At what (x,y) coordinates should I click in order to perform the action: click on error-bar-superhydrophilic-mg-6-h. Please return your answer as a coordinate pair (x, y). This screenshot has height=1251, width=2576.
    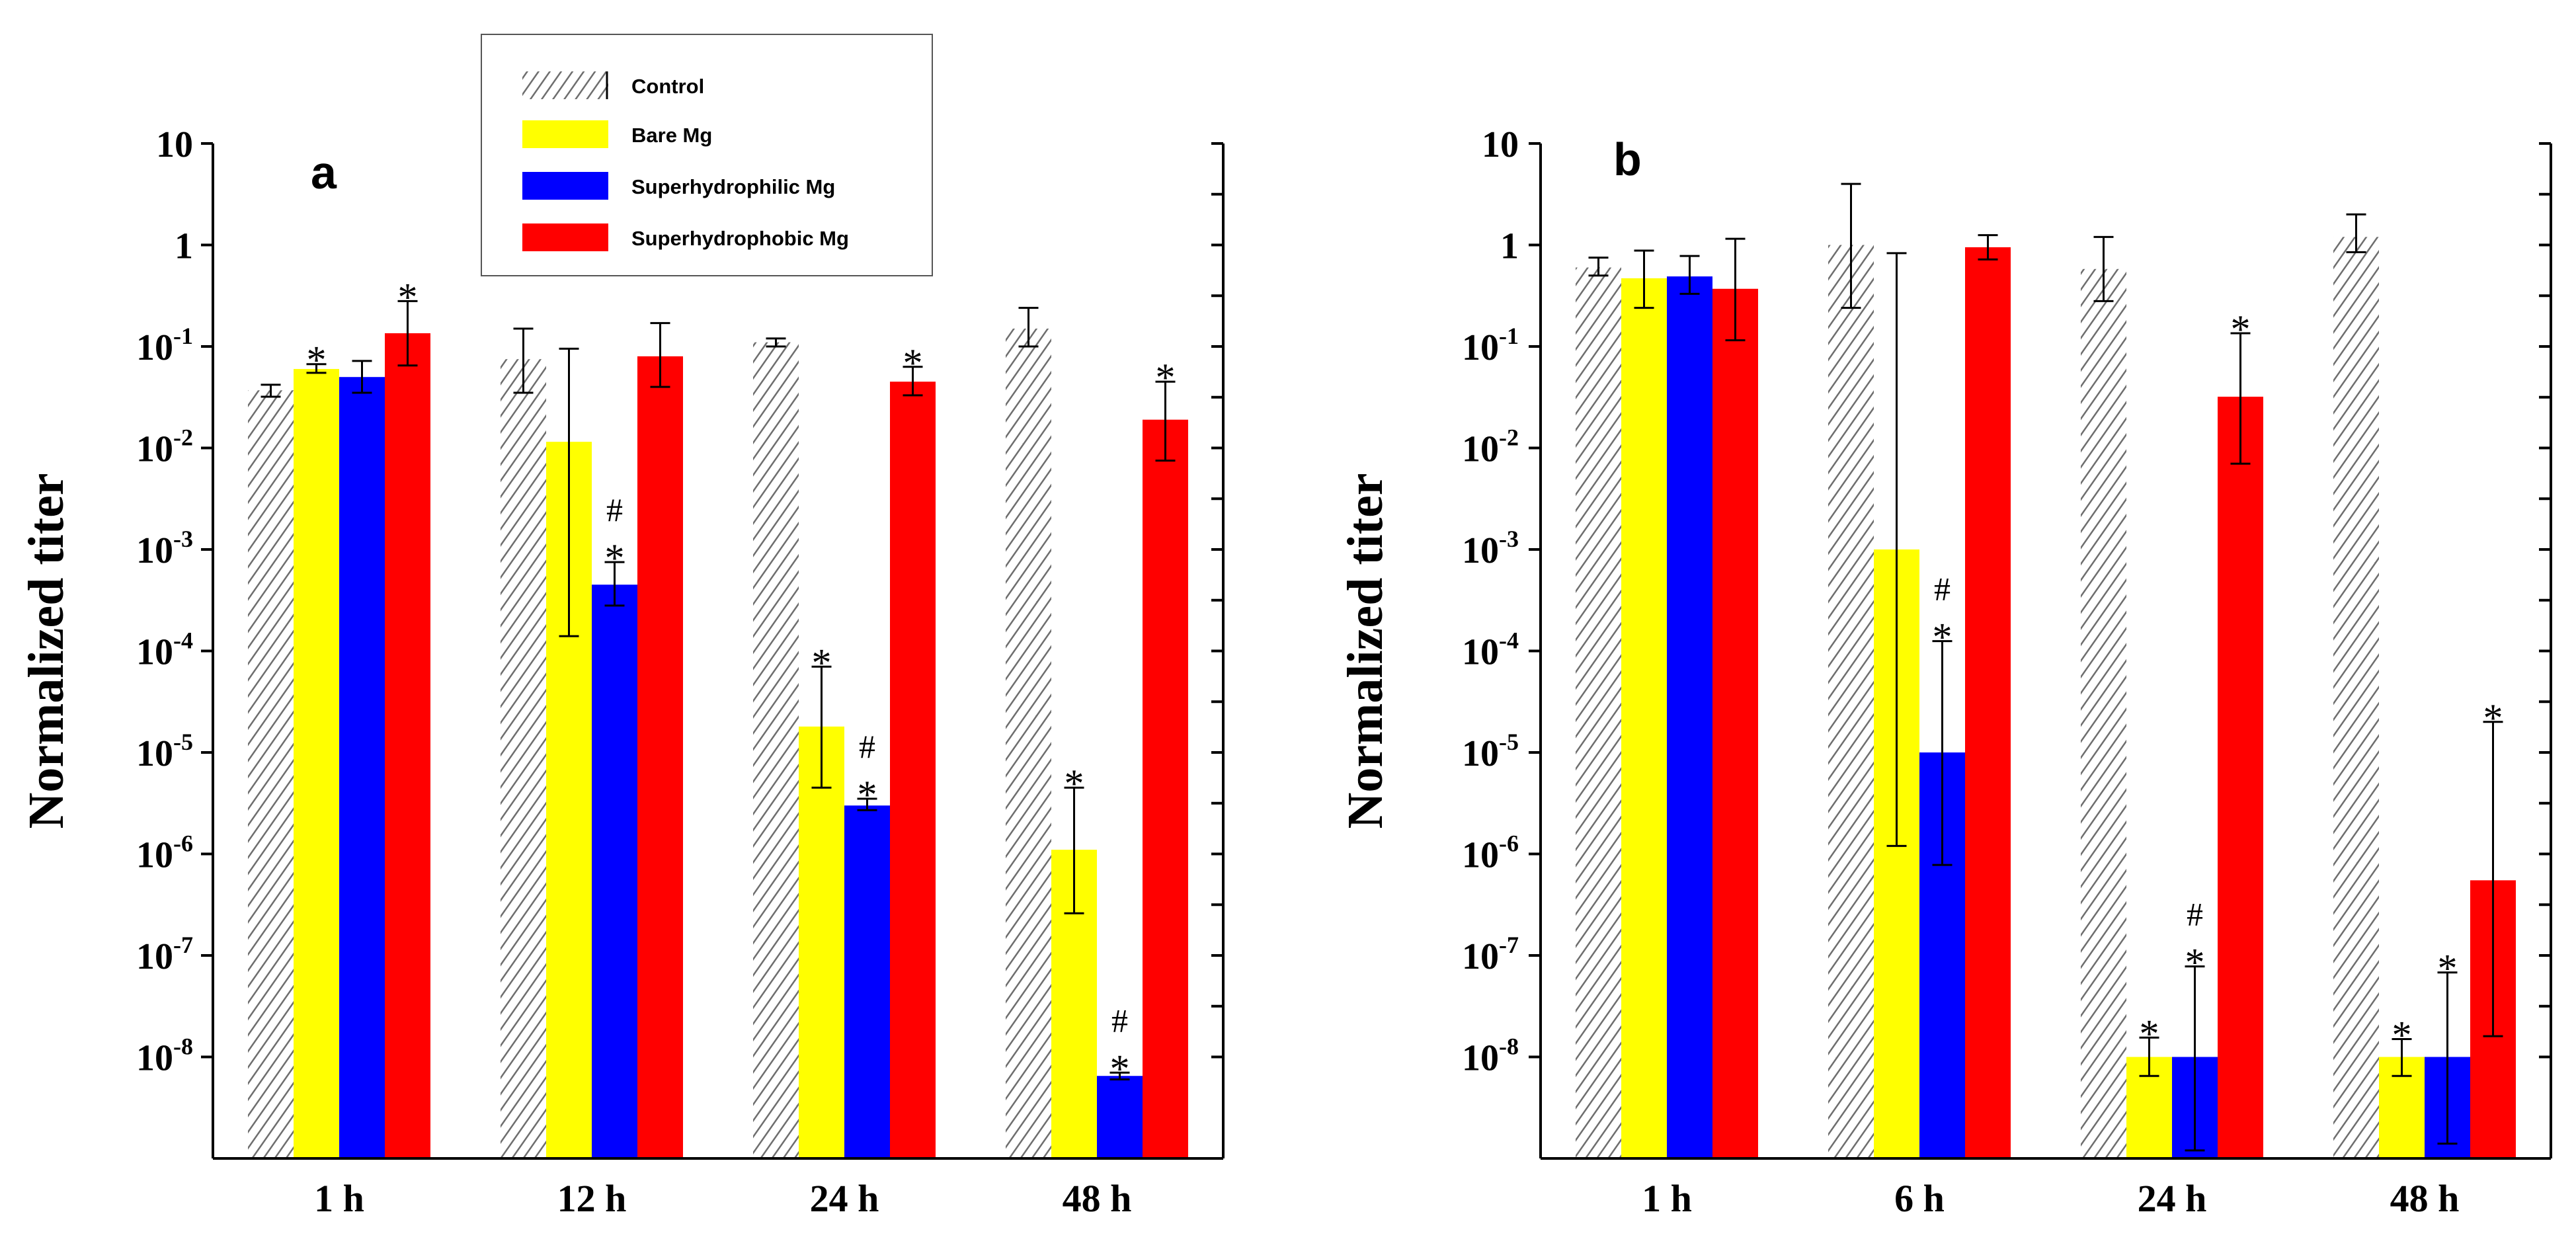
    Looking at the image, I should click on (1942, 753).